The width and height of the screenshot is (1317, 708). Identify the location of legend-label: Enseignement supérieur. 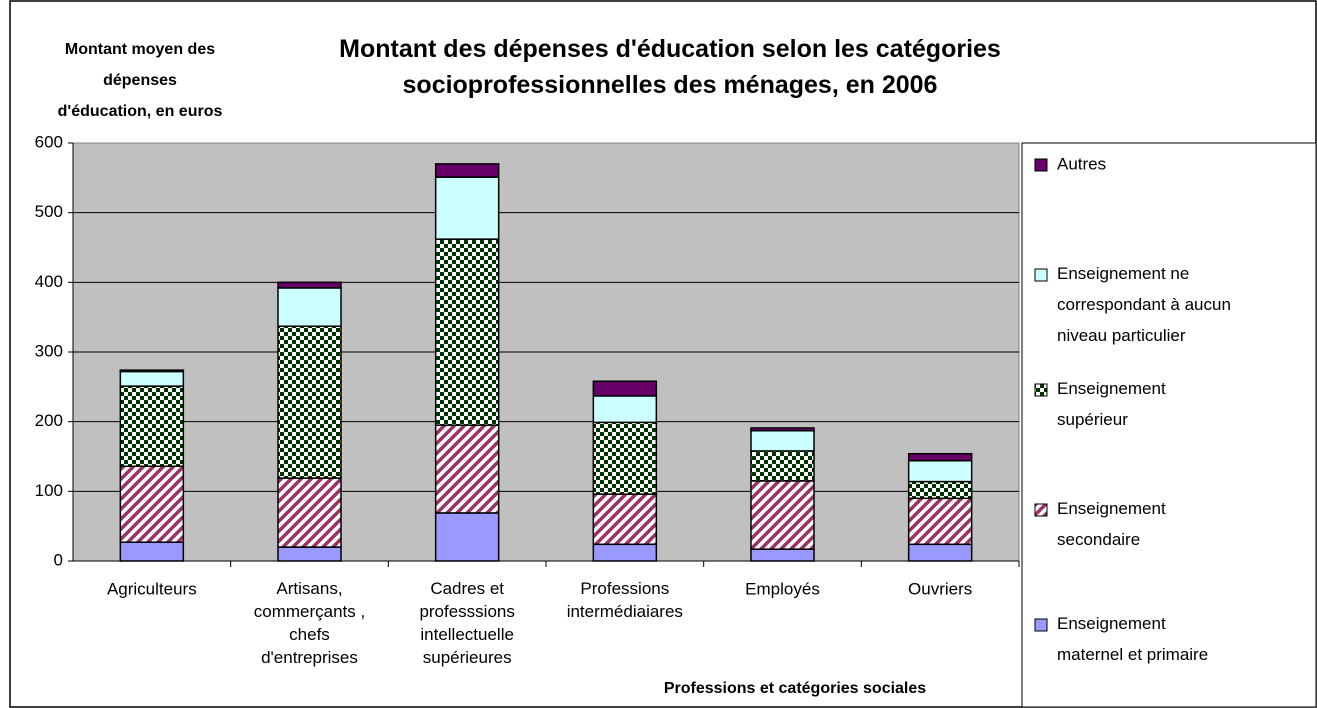
(1111, 404).